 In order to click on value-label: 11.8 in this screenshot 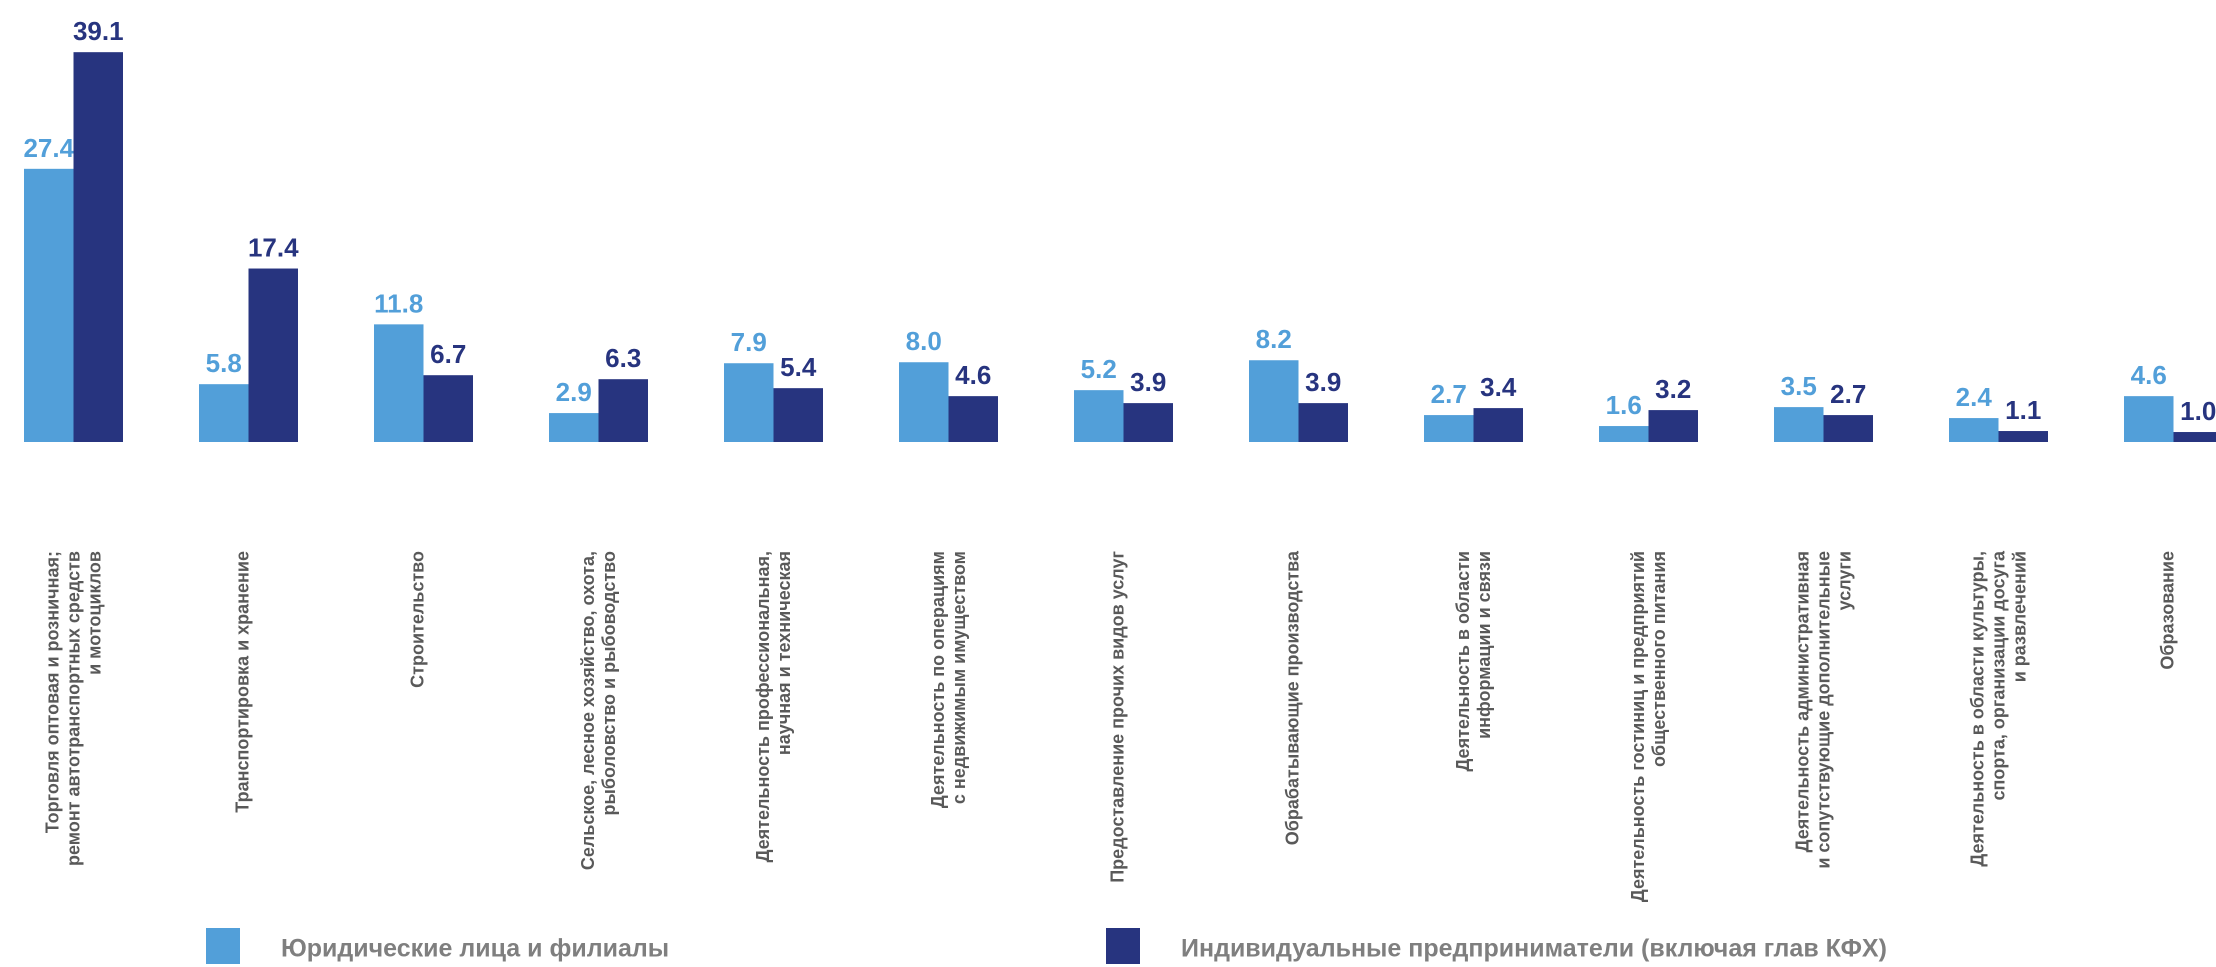, I will do `click(398, 303)`.